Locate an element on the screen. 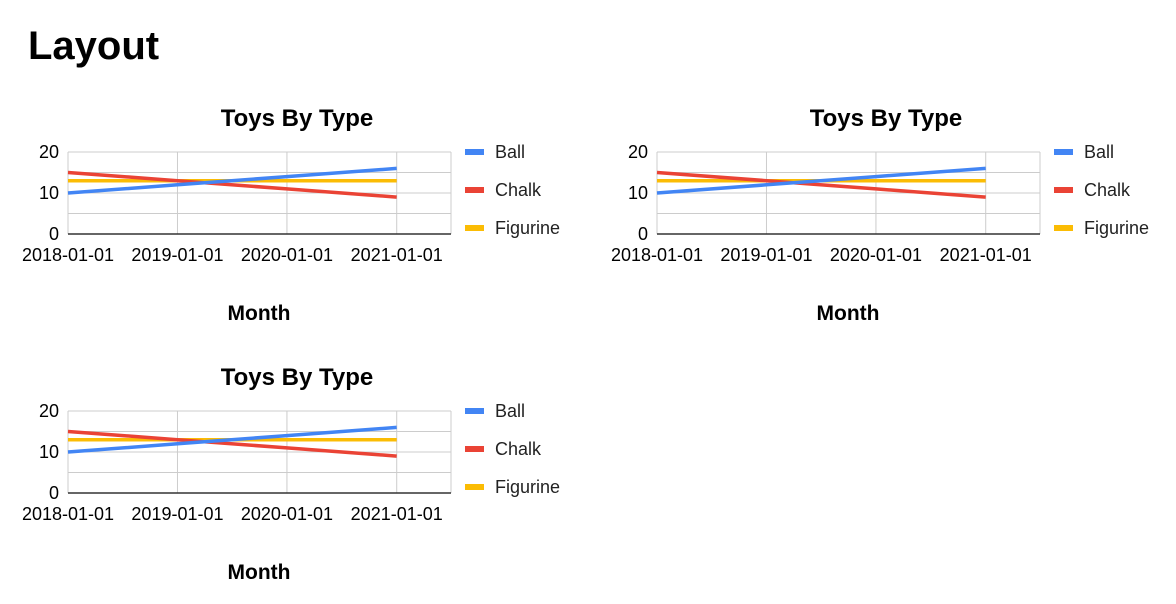  page-title: Layout is located at coordinates (94, 46).